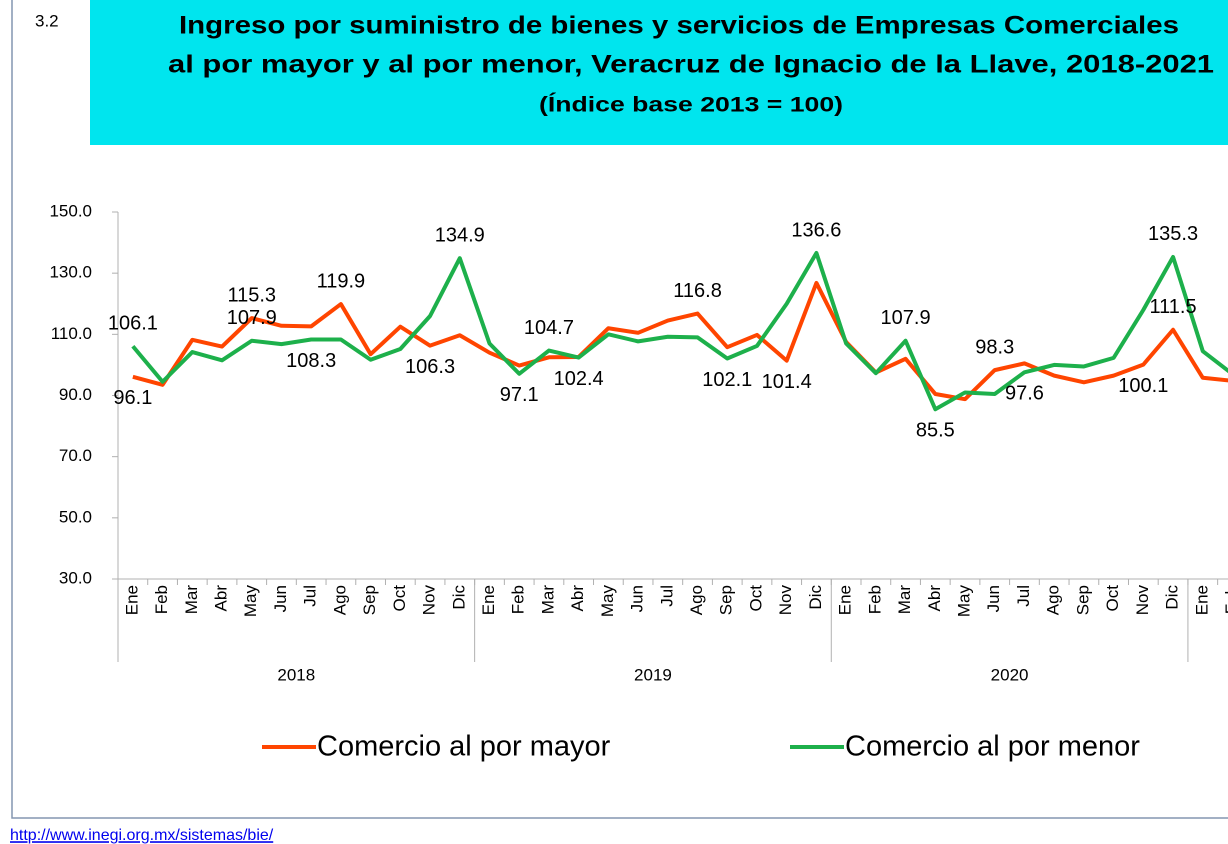 Image resolution: width=1228 pixels, height=844 pixels. What do you see at coordinates (935, 431) in the screenshot?
I see `data-label: 85.5` at bounding box center [935, 431].